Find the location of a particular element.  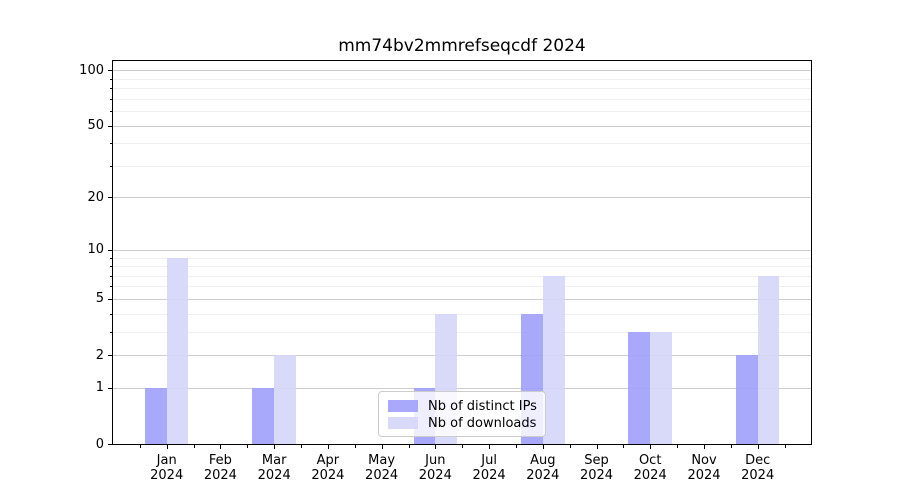

legend-label: Nb of downloads is located at coordinates (482, 423).